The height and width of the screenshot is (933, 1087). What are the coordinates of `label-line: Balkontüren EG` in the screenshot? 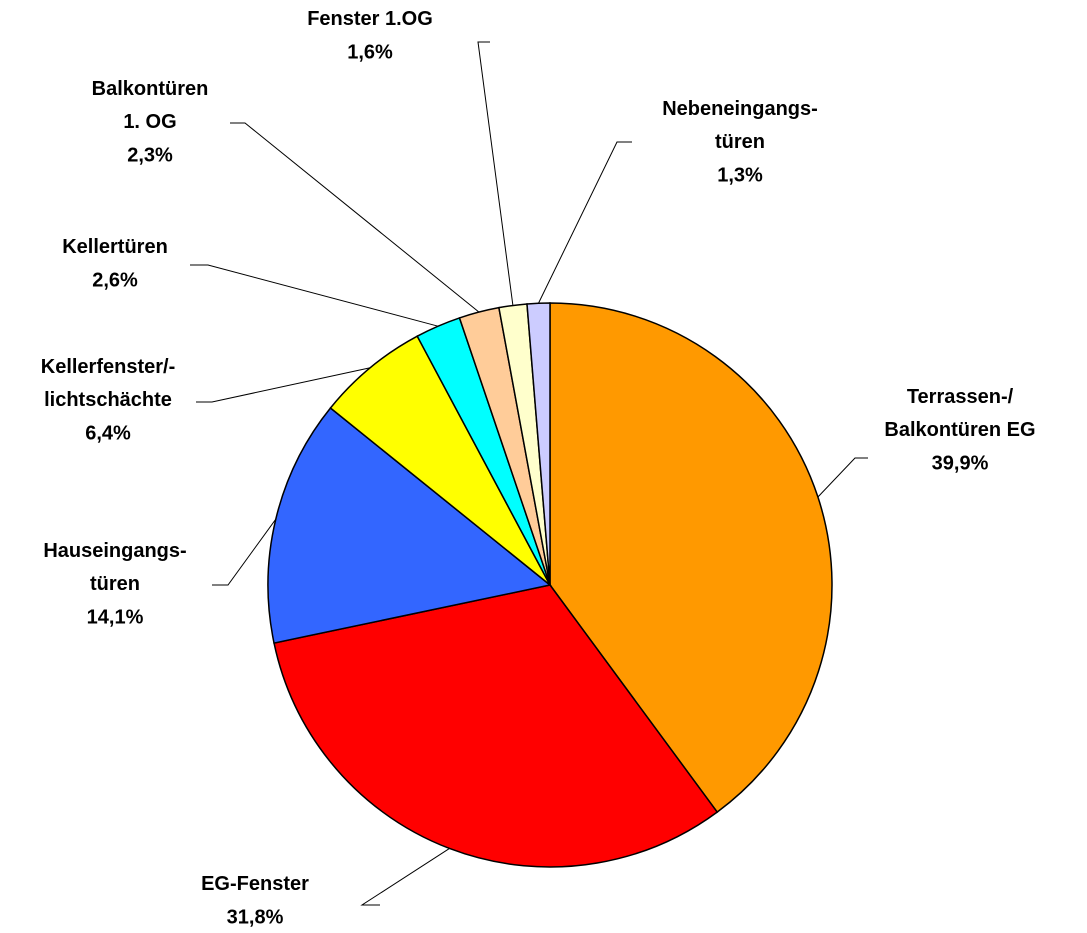 It's located at (959, 430).